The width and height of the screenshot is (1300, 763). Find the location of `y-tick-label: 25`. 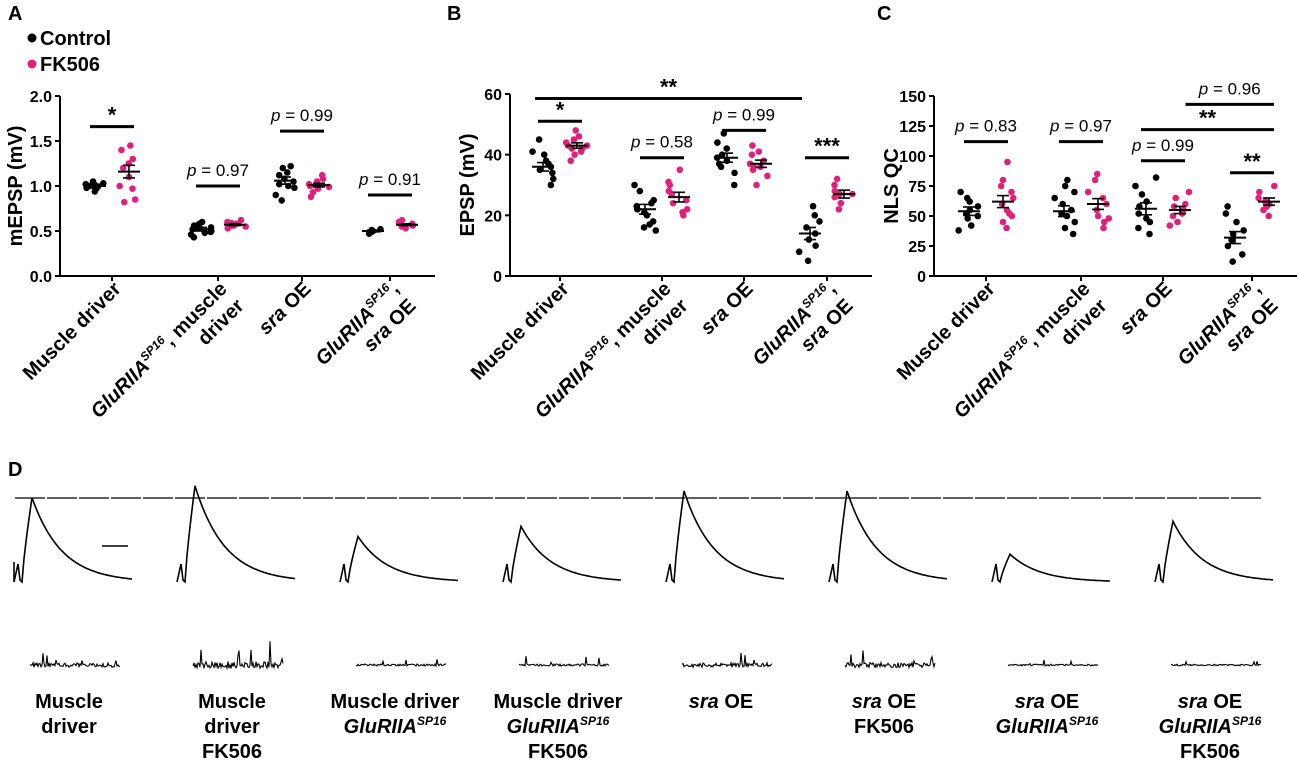

y-tick-label: 25 is located at coordinates (917, 247).